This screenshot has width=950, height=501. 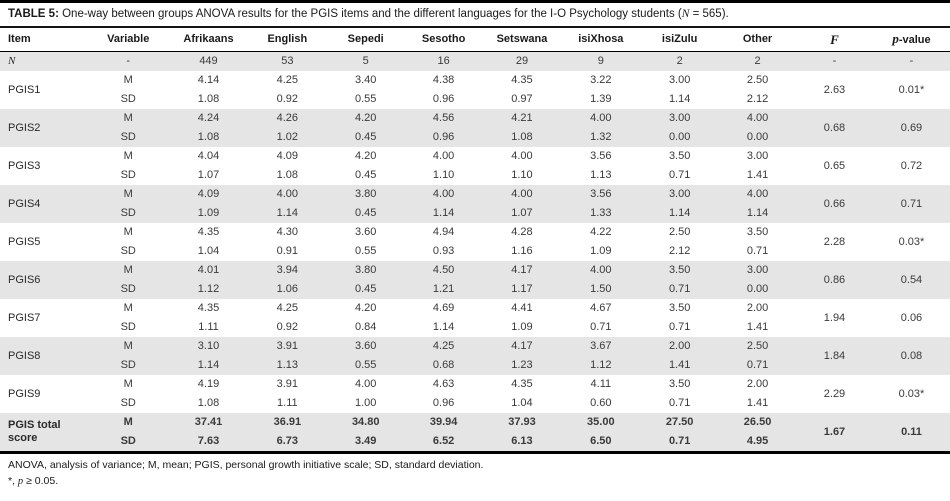 What do you see at coordinates (522, 99) in the screenshot?
I see `sd-cell: 0.97` at bounding box center [522, 99].